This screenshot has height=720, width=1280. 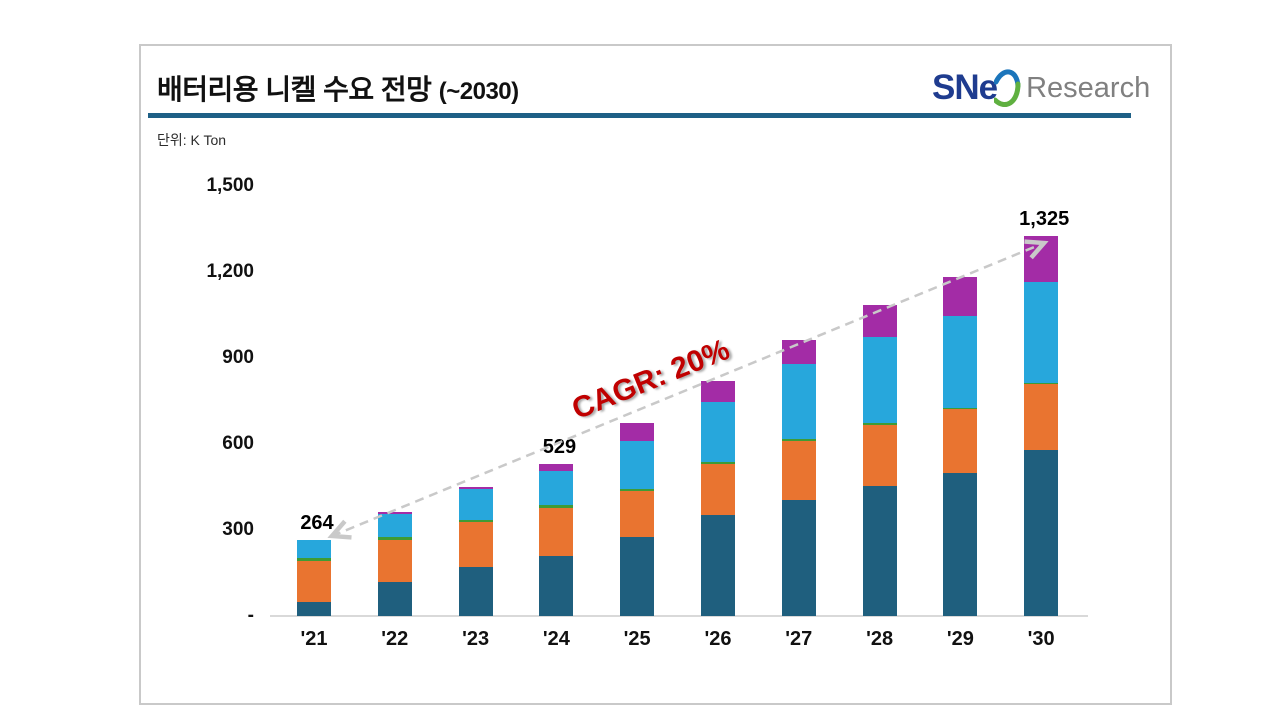 What do you see at coordinates (238, 443) in the screenshot?
I see `y-axis-tick-label: 600` at bounding box center [238, 443].